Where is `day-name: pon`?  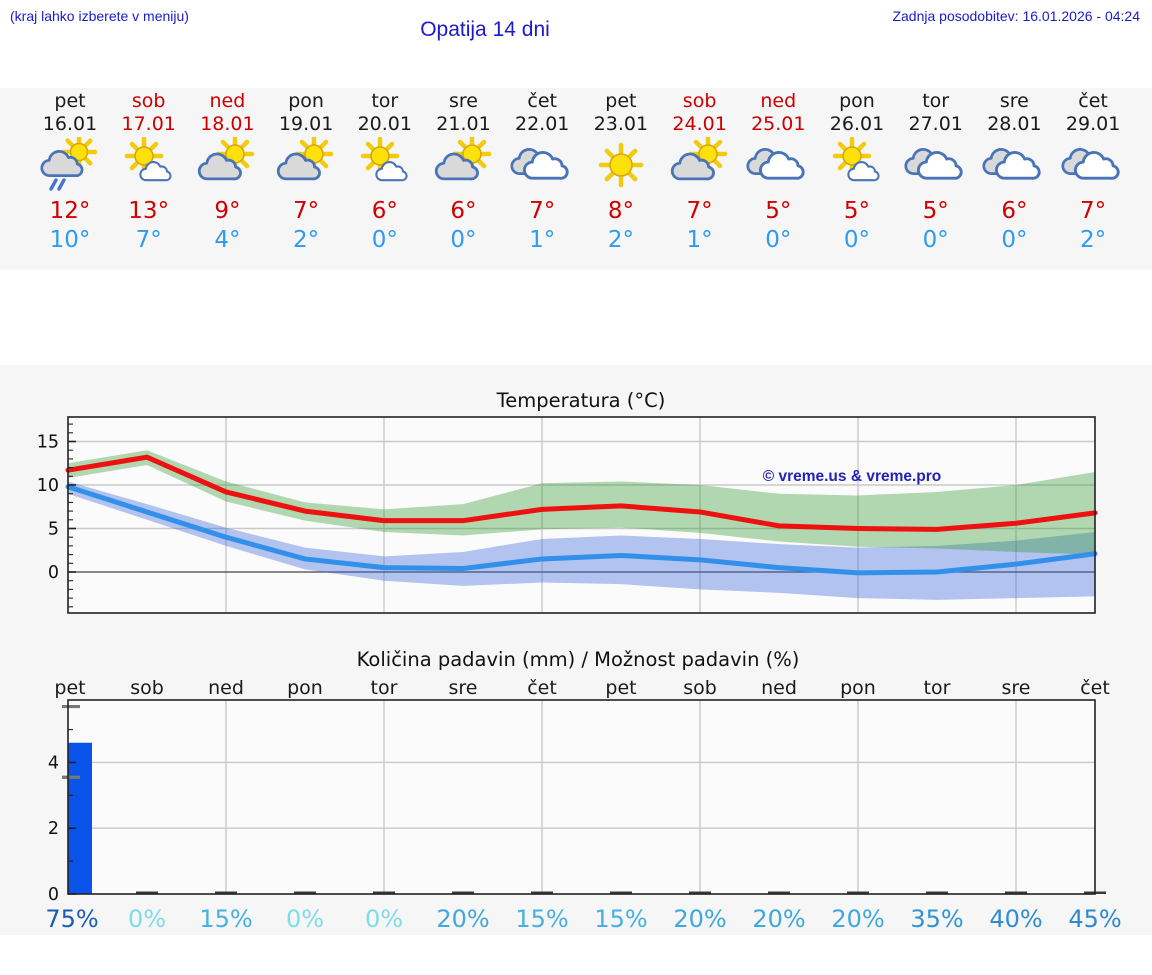 day-name: pon is located at coordinates (306, 101).